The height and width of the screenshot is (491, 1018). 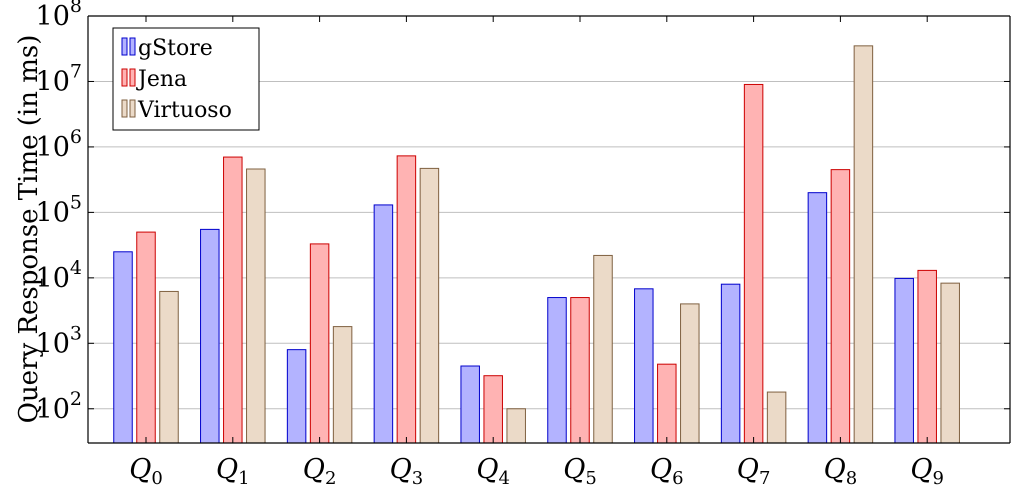 What do you see at coordinates (817, 318) in the screenshot?
I see `bar-gstore-Q8` at bounding box center [817, 318].